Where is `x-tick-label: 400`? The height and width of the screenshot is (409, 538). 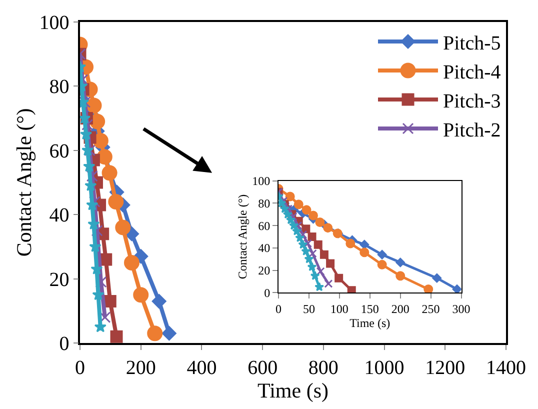 x-tick-label: 400 is located at coordinates (201, 367).